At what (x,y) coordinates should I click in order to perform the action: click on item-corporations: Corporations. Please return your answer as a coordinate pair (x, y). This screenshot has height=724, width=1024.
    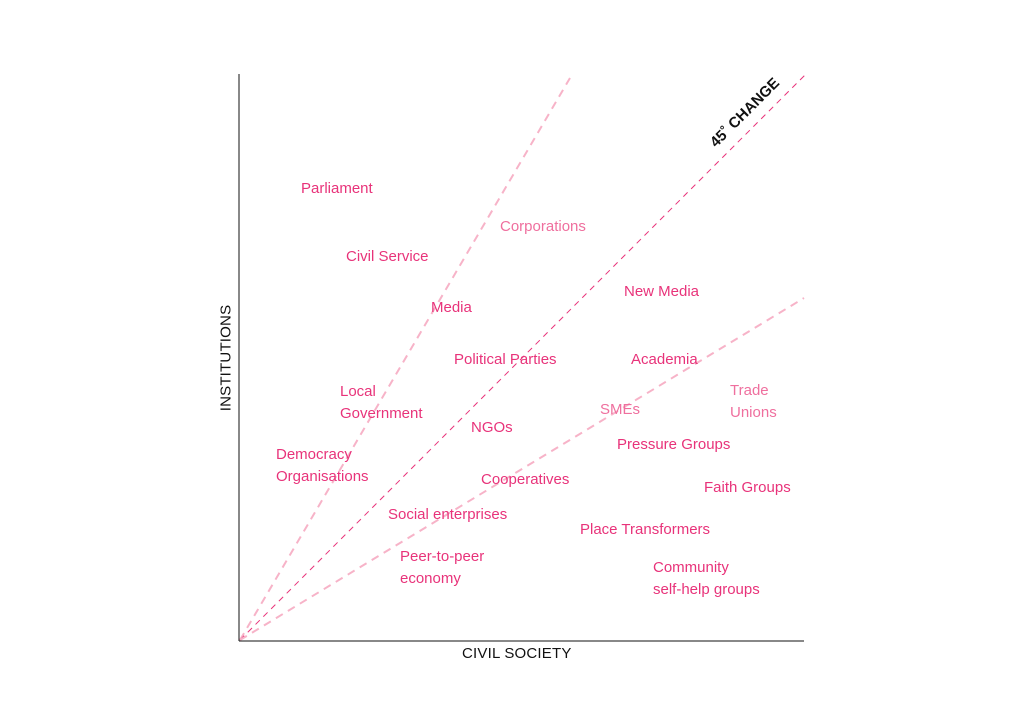
    Looking at the image, I should click on (543, 227).